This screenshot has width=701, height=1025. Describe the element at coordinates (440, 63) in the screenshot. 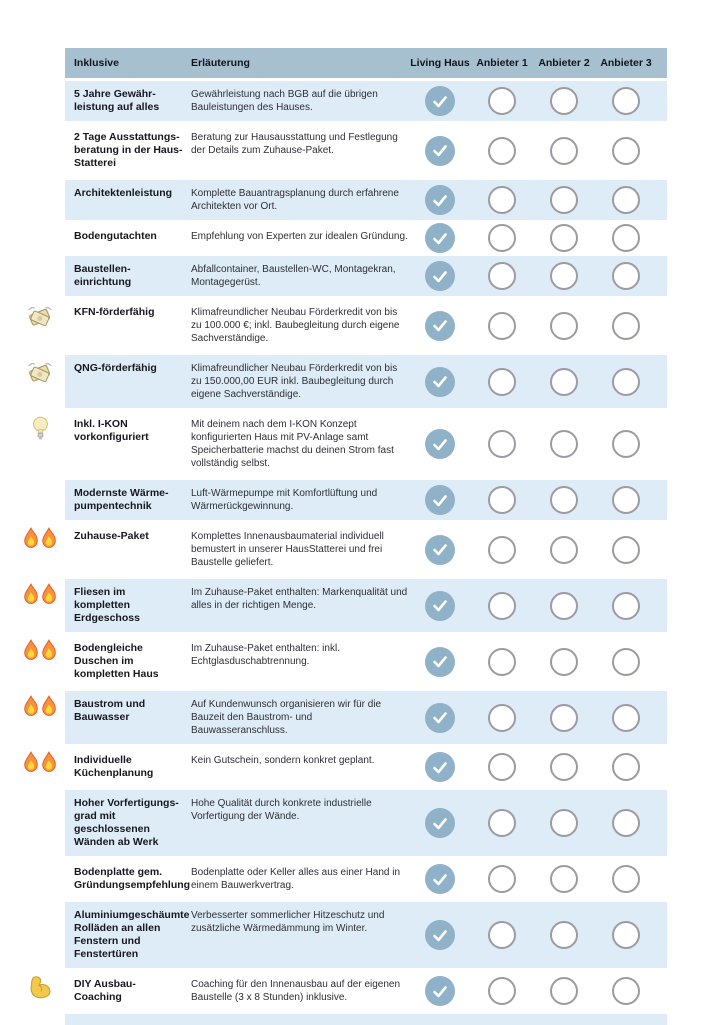

I see `column-header-living-haus: Living Haus` at that location.